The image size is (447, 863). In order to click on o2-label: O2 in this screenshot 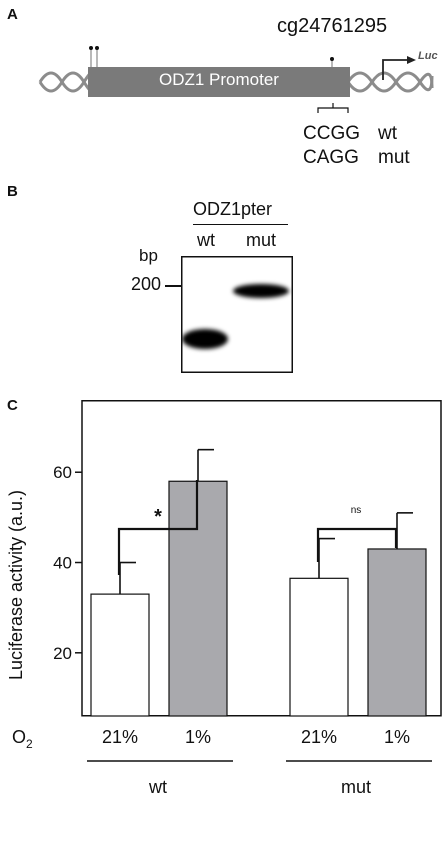, I will do `click(22, 739)`.